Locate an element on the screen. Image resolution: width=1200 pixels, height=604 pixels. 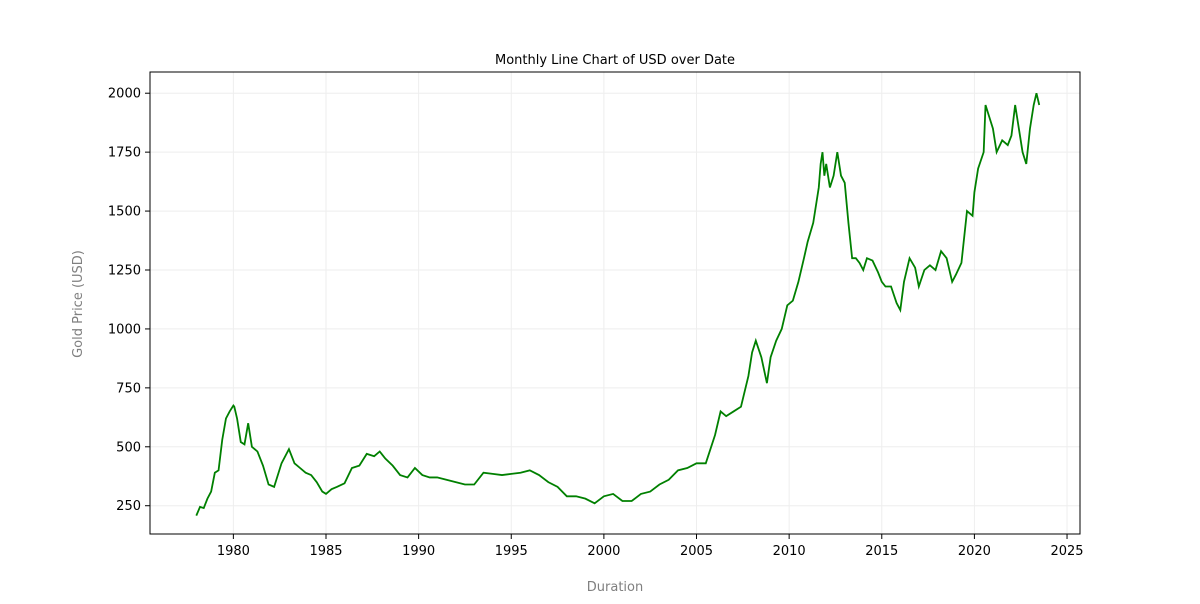
y-tick-label: 1000 is located at coordinates (124, 329).